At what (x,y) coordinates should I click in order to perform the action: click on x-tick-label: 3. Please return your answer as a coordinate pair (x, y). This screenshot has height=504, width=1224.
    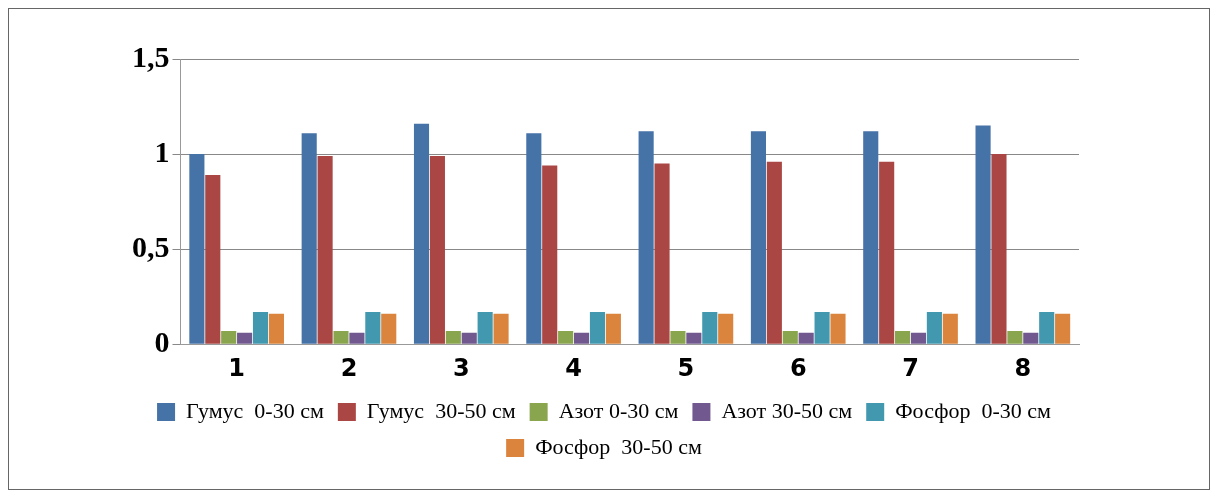
    Looking at the image, I should click on (461, 367).